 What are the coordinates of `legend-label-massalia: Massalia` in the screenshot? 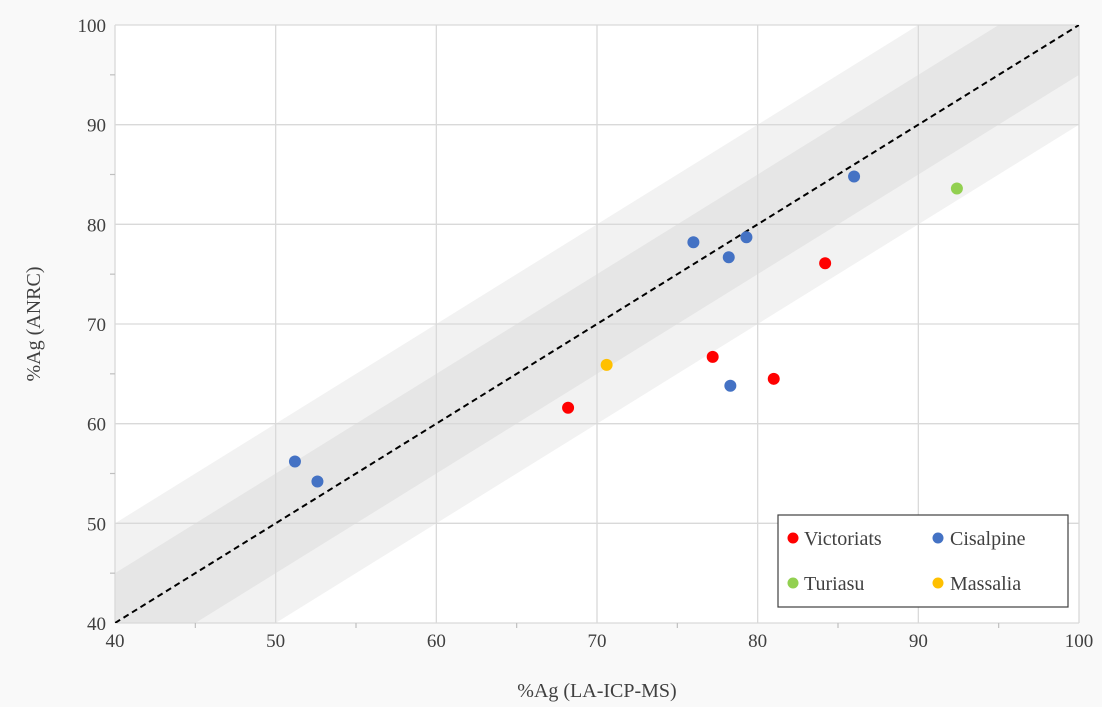 It's located at (985, 584).